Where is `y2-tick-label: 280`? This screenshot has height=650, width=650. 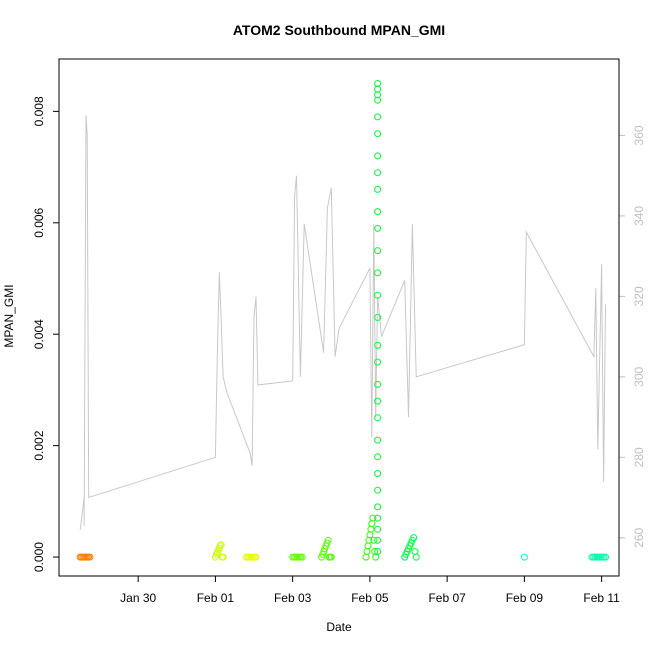
y2-tick-label: 280 is located at coordinates (639, 457).